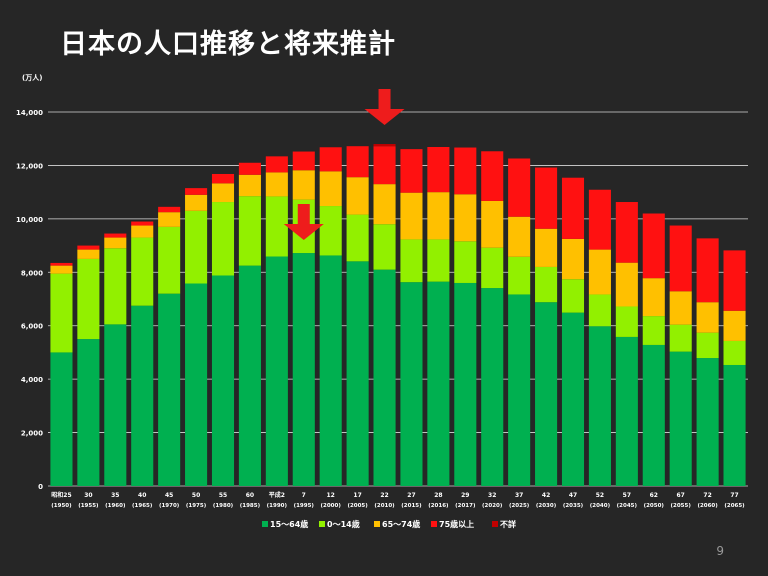 This screenshot has width=768, height=576. I want to click on x-tick-label: 47, so click(573, 495).